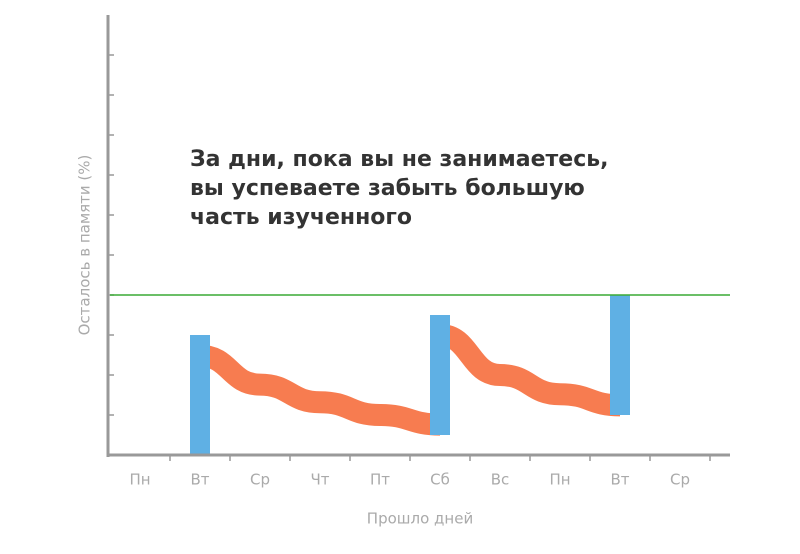 The width and height of the screenshot is (800, 554). I want to click on x-axis-label: Прошло дней, so click(420, 519).